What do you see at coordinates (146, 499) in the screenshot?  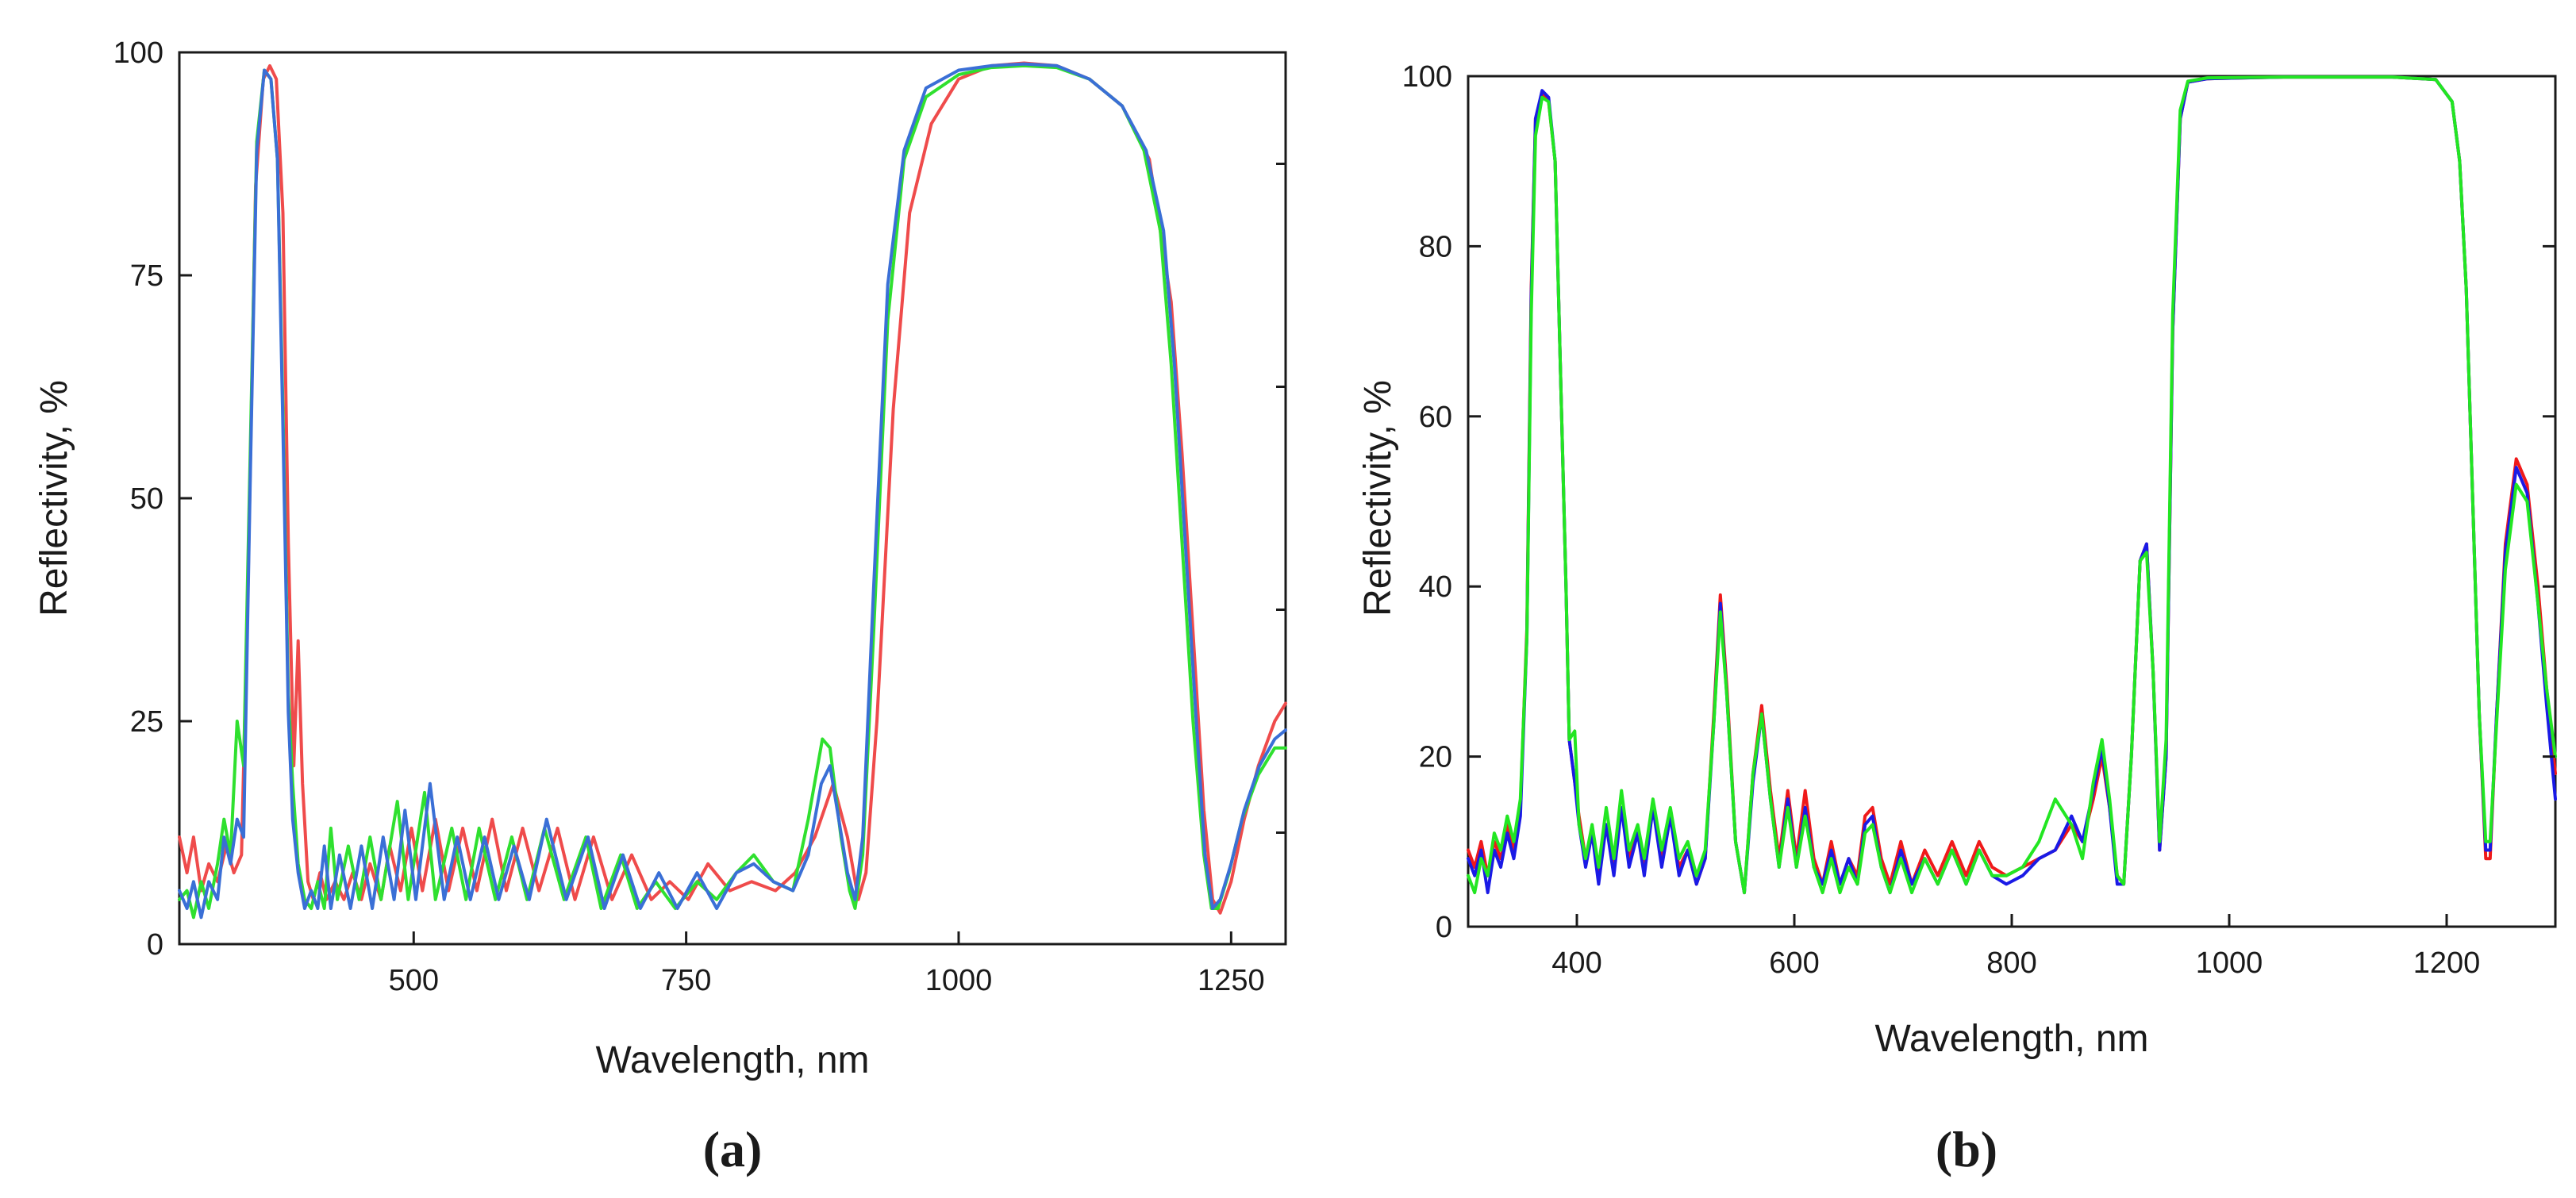 I see `y-tick-label: 50` at bounding box center [146, 499].